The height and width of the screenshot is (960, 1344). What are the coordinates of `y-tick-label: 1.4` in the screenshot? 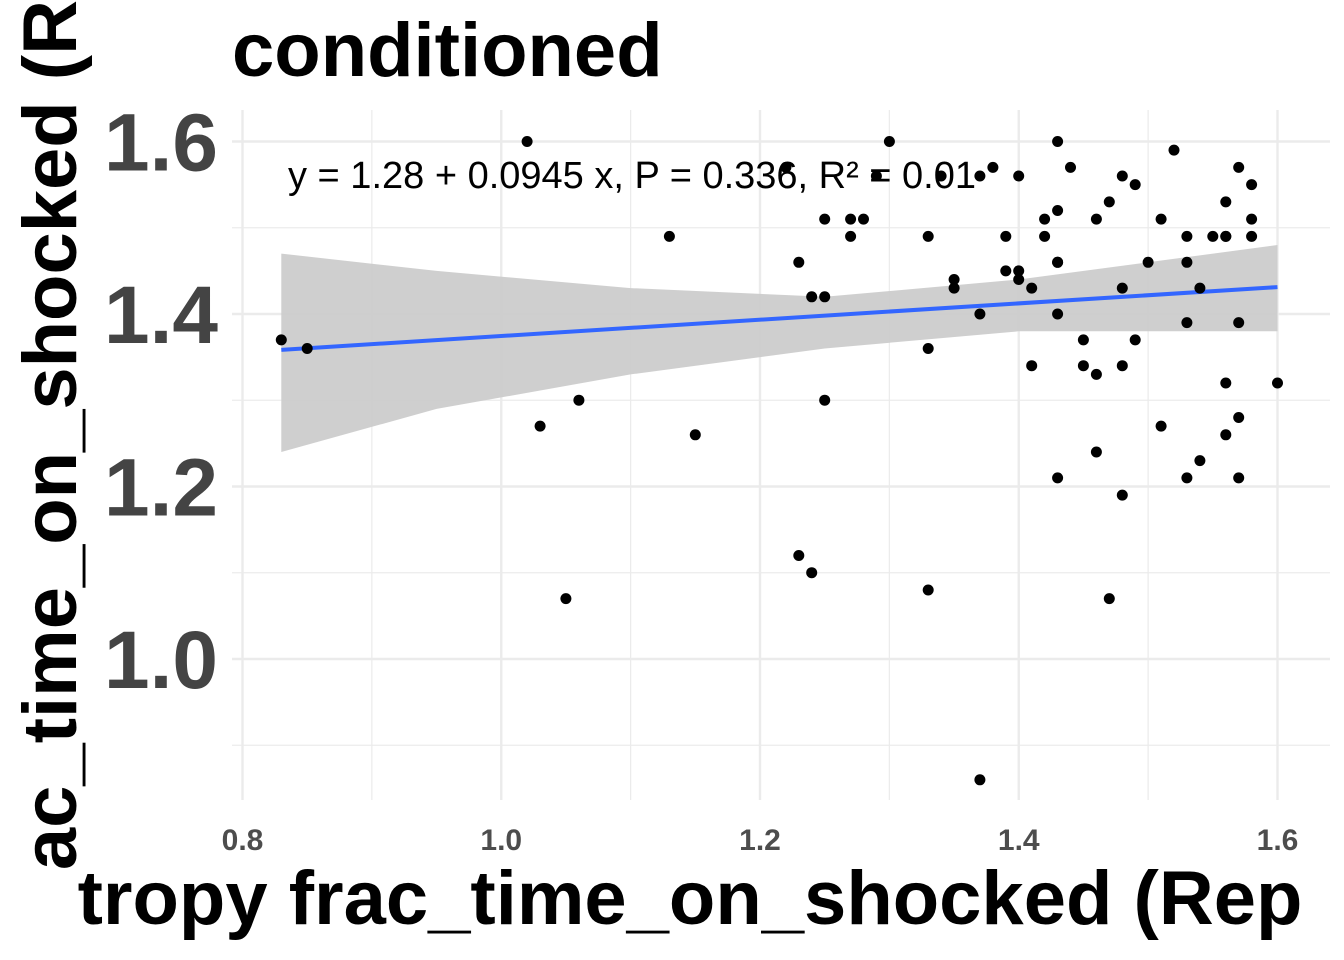 It's located at (161, 315).